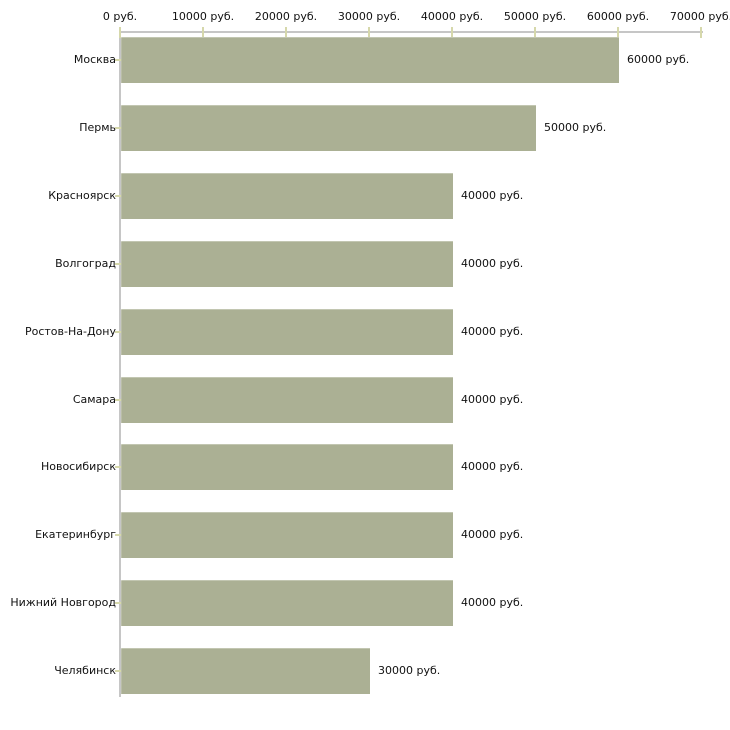 The height and width of the screenshot is (730, 730). Describe the element at coordinates (411, 32) in the screenshot. I see `x-axis-line` at that location.